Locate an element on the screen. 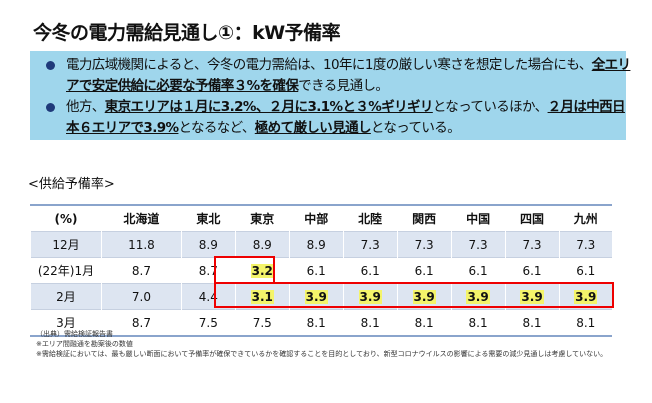 This screenshot has width=652, height=403. column-header: 関西 is located at coordinates (424, 218).